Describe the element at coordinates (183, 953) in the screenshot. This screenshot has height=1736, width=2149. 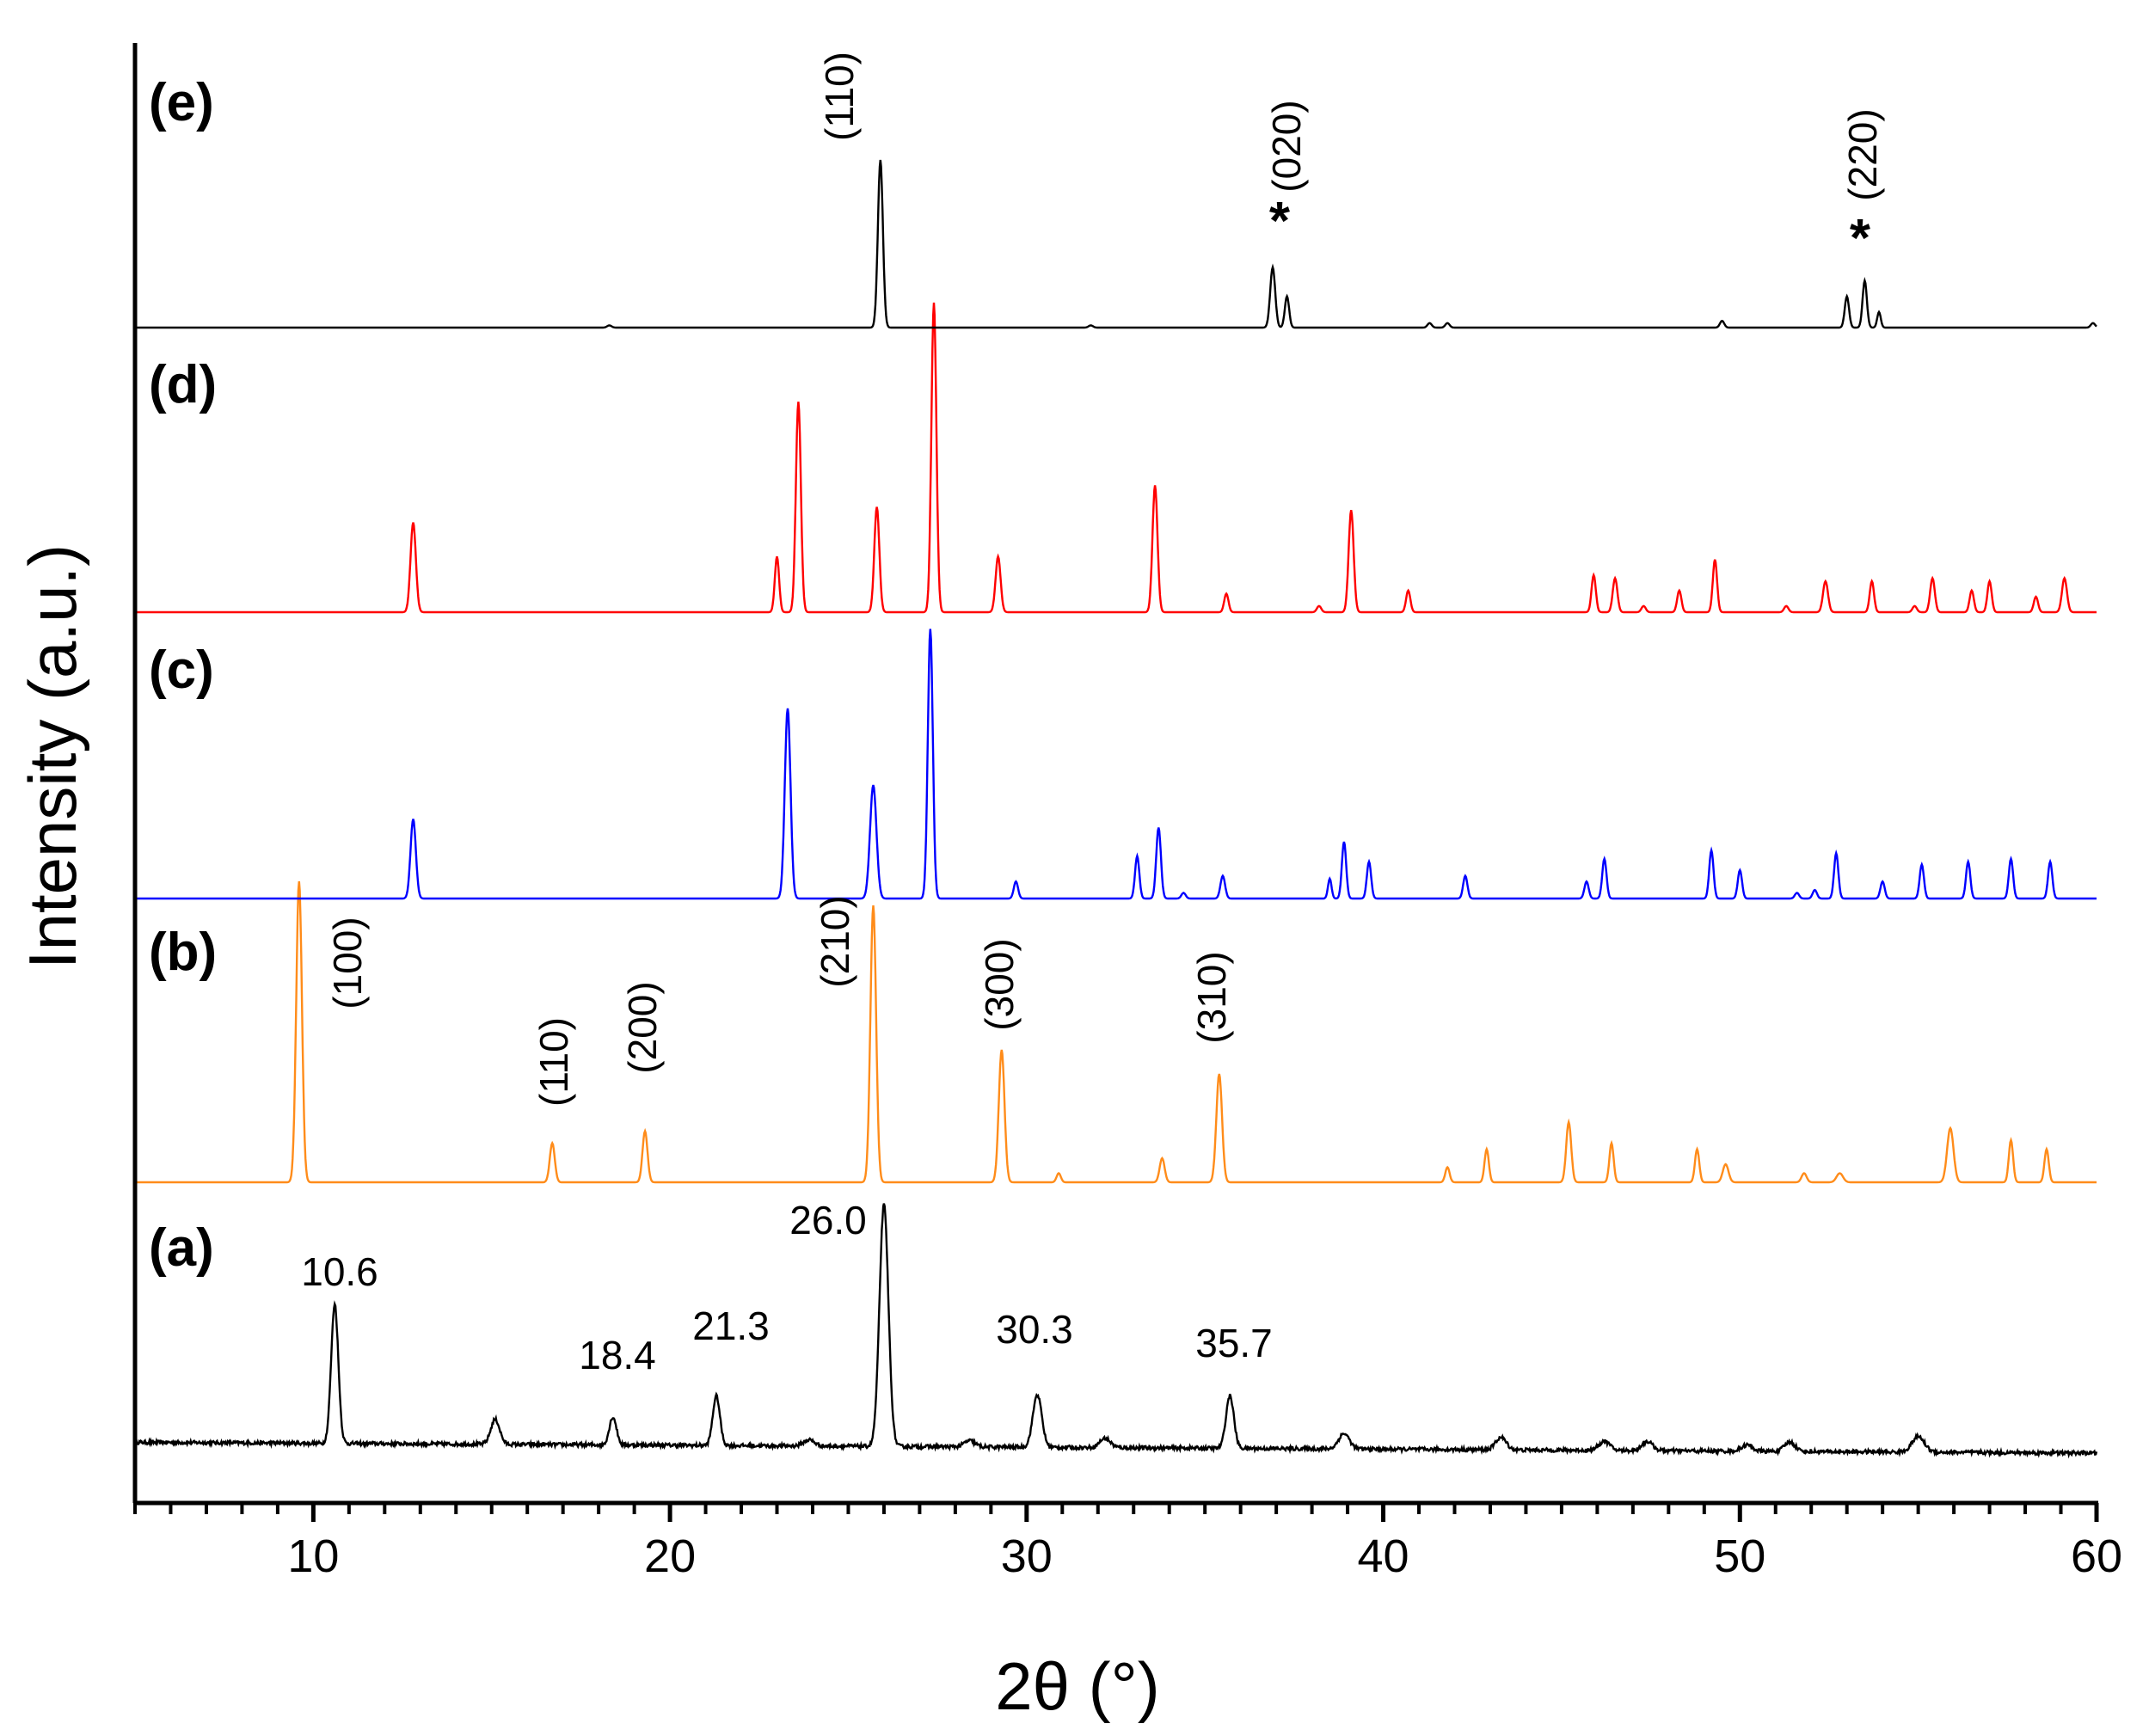
I see `panel-label-b: (b)` at that location.